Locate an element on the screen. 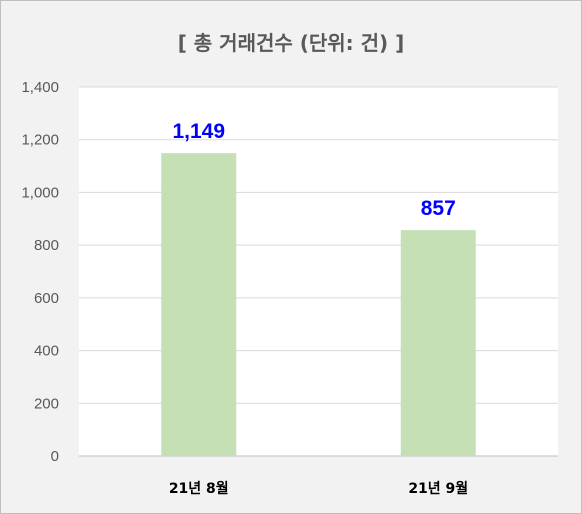 The width and height of the screenshot is (582, 514). x-category-label: 21년 9월 is located at coordinates (438, 488).